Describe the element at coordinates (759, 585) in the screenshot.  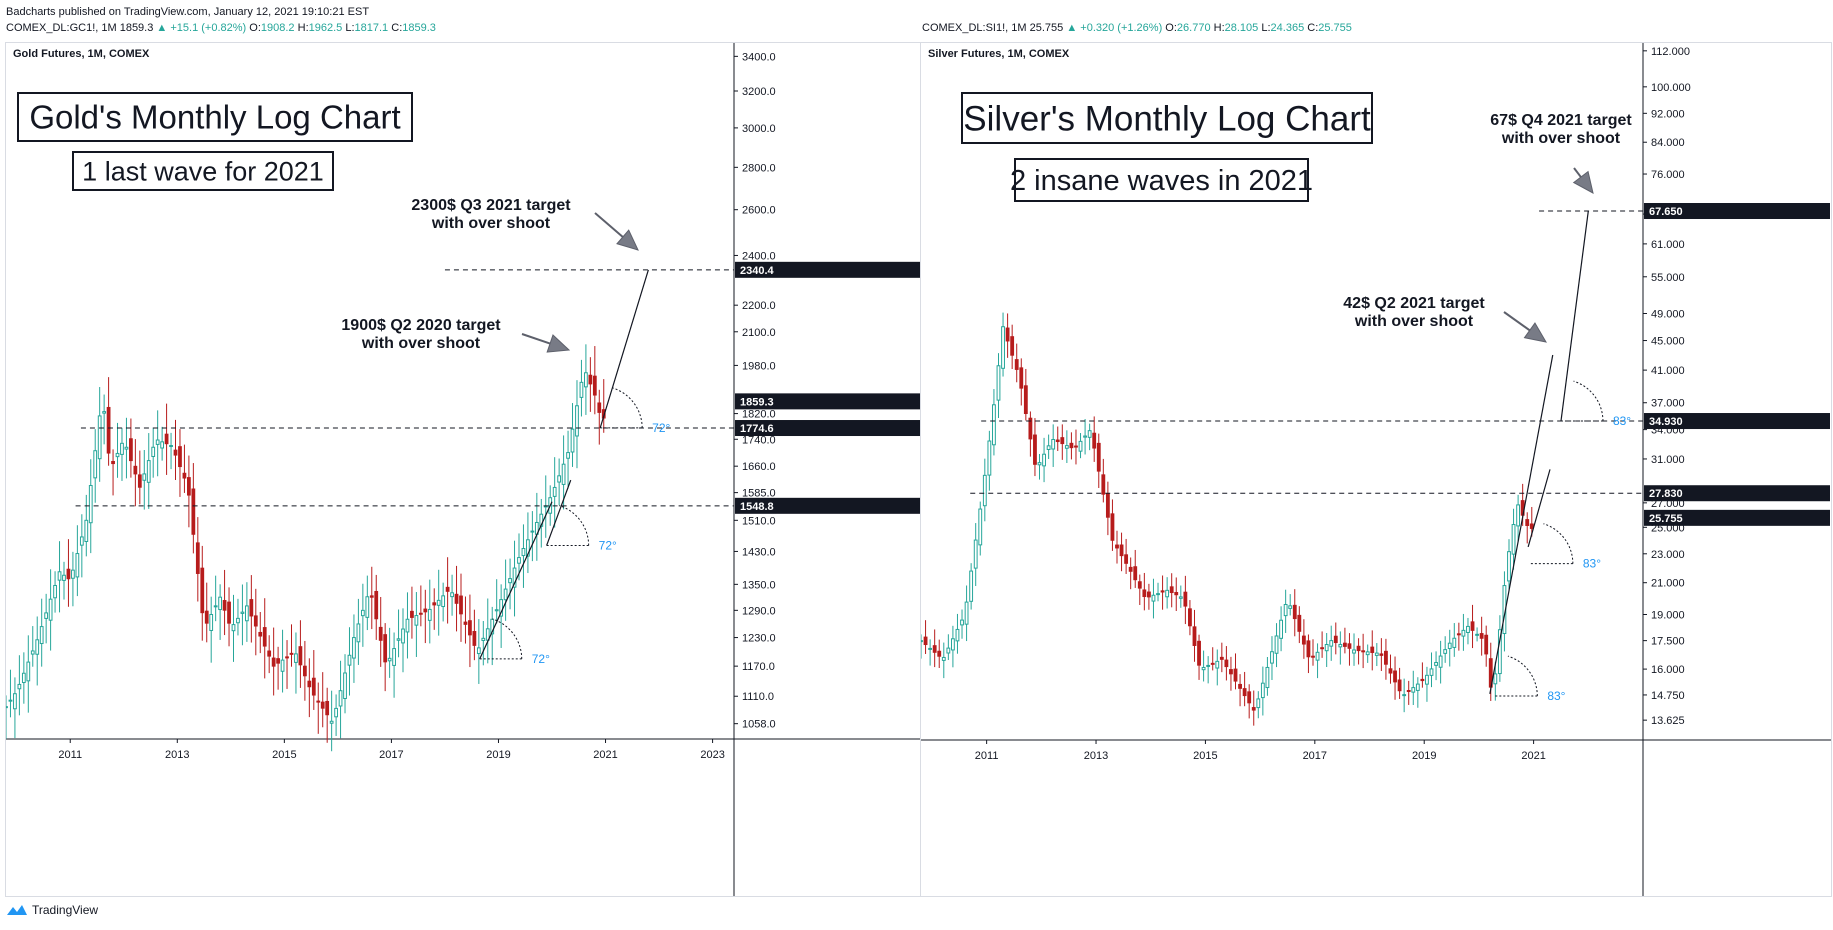
I see `y-tick-label: 1350.0` at that location.